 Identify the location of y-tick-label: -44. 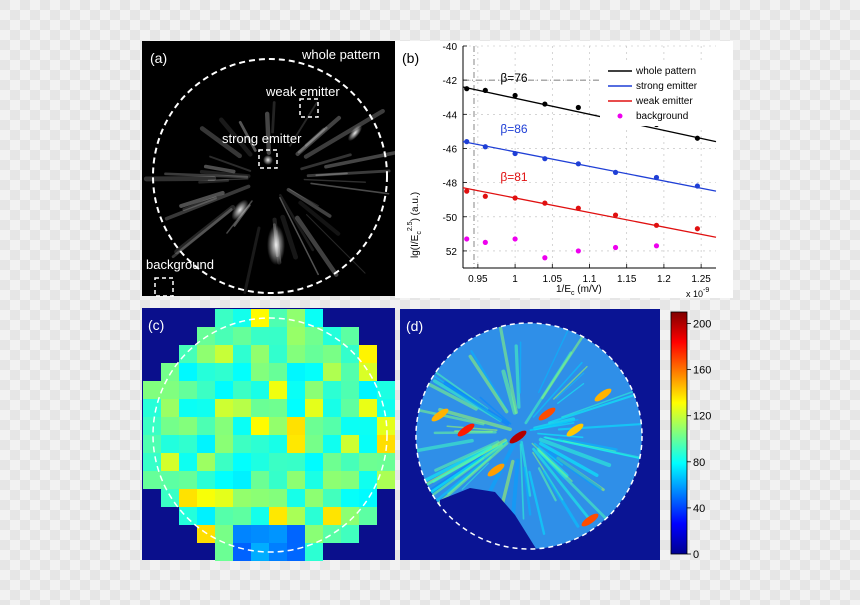
(450, 115).